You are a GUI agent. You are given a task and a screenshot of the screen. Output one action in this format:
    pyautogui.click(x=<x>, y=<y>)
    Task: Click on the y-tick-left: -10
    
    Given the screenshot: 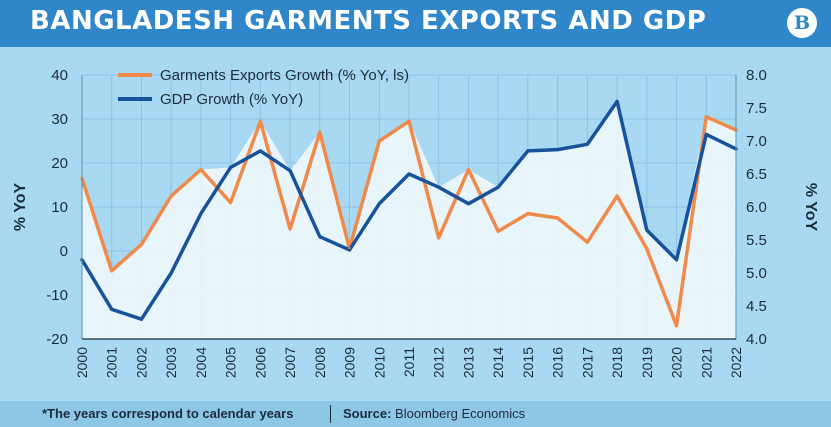 What is the action you would take?
    pyautogui.click(x=57, y=295)
    